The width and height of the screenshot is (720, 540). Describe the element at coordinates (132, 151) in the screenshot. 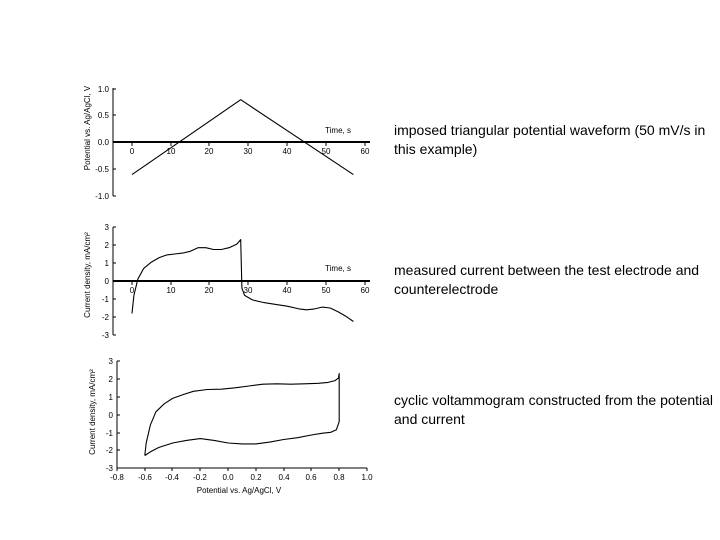

I see `chart-potential-x-tick-label: 0` at that location.